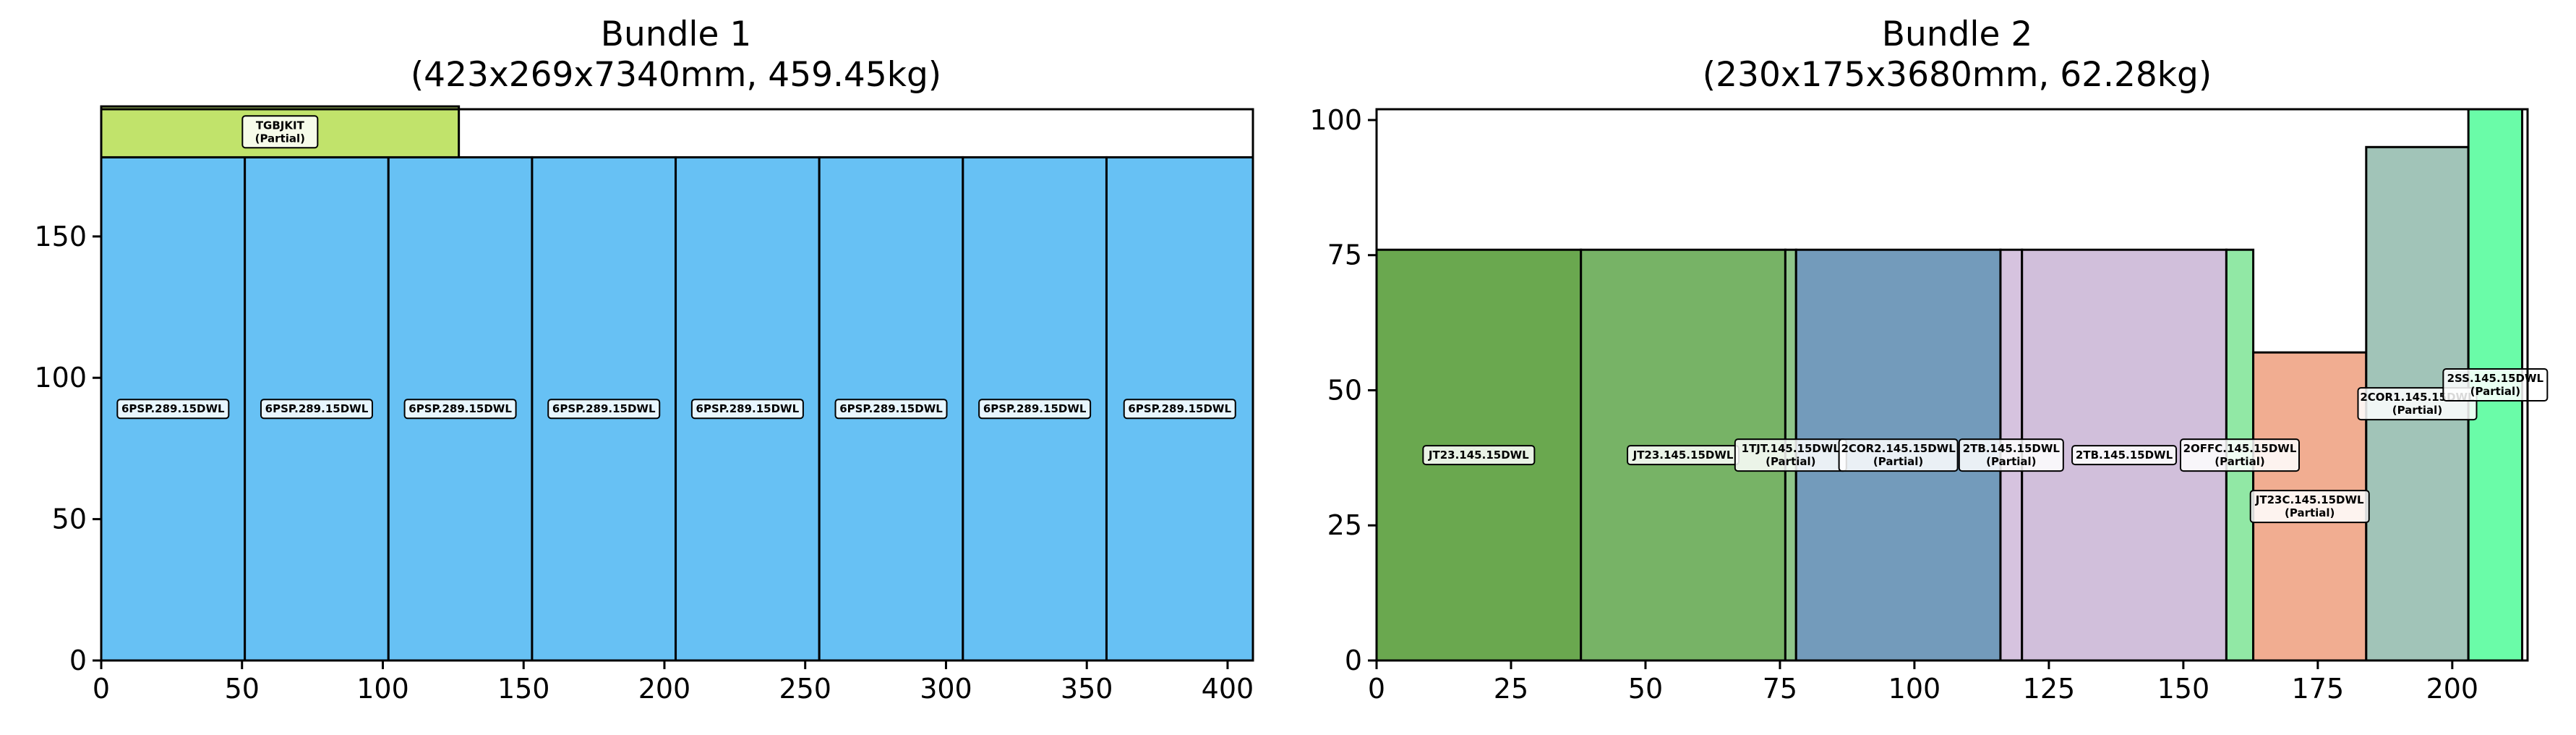 The image size is (2576, 735). I want to click on item-label: 2COR2.145.15DWL(Partial), so click(1898, 455).